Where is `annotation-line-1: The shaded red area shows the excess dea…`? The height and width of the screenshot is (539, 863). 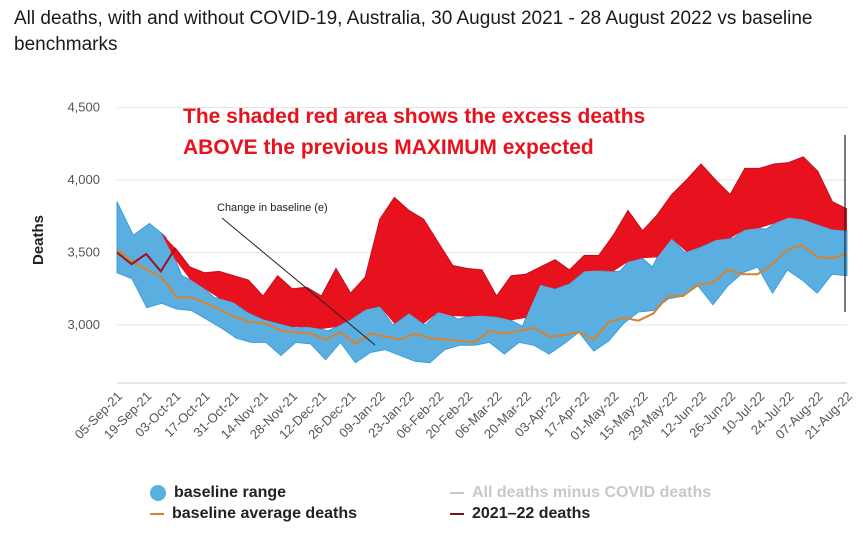 annotation-line-1: The shaded red area shows the excess dea… is located at coordinates (414, 116).